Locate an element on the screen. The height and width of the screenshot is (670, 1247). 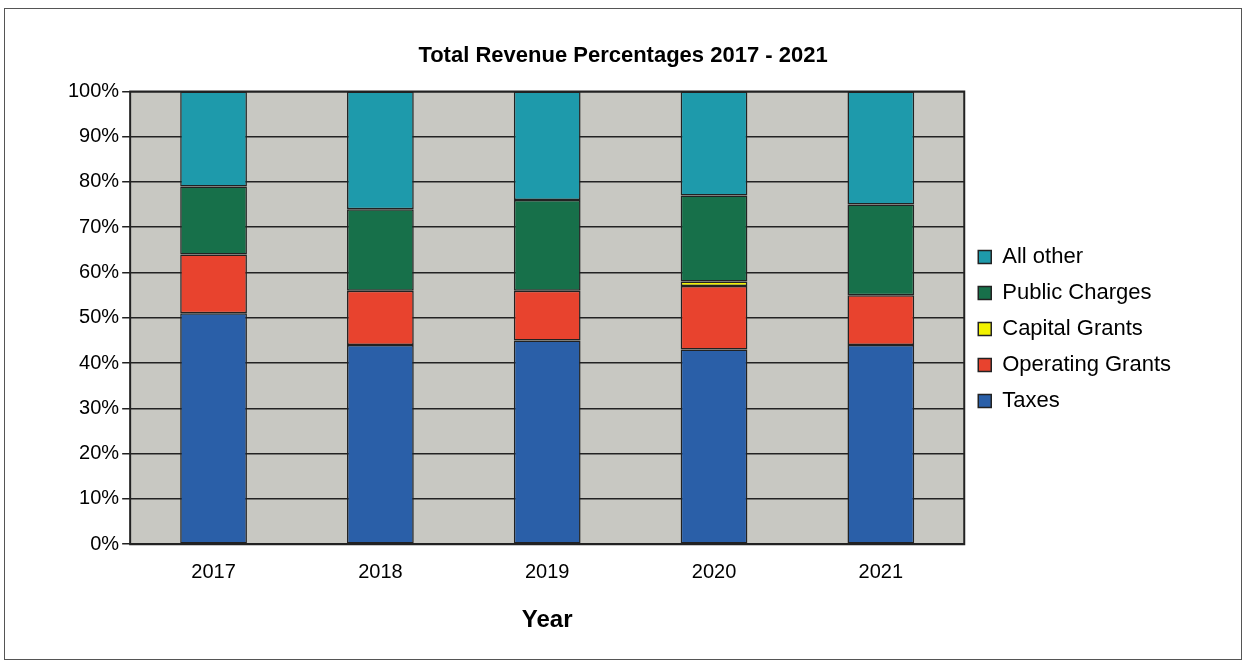
y-tick-label: 60% is located at coordinates (99, 271).